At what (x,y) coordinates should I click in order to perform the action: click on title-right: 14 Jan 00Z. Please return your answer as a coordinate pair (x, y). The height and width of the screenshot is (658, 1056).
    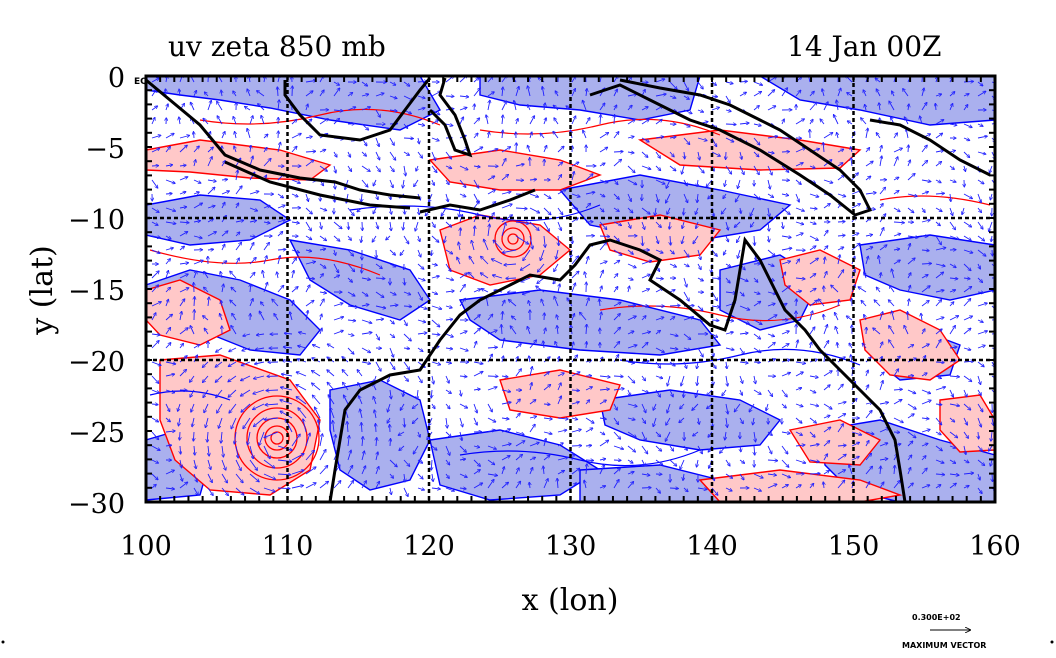
    Looking at the image, I should click on (864, 46).